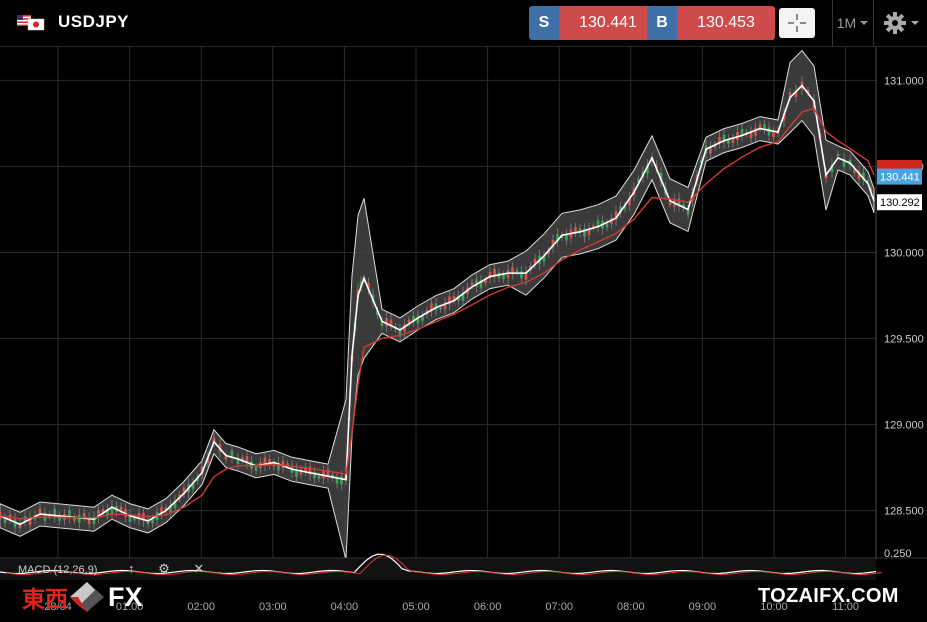  Describe the element at coordinates (544, 23) in the screenshot. I see `sell-tag: S` at that location.